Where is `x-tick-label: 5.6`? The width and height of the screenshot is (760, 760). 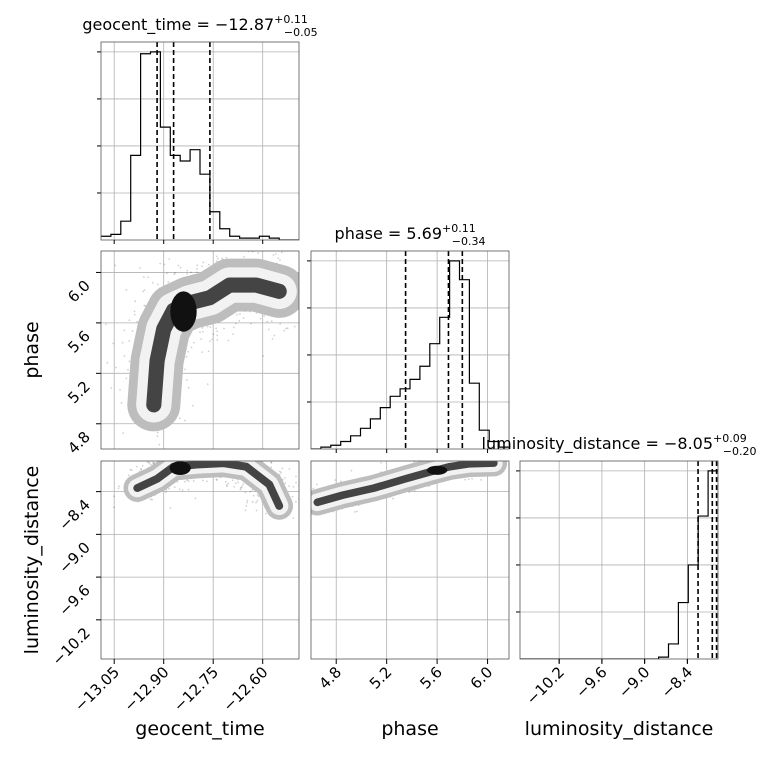
x-tick-label: 5.6 is located at coordinates (431, 678).